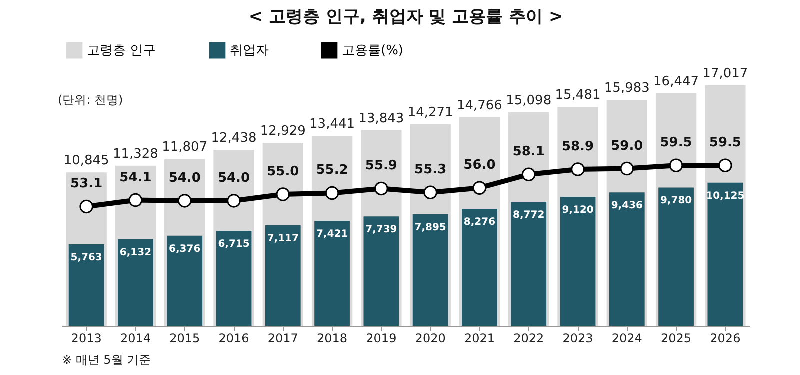 This screenshot has height=375, width=800. What do you see at coordinates (430, 228) in the screenshot?
I see `data-label: 7,895` at bounding box center [430, 228].